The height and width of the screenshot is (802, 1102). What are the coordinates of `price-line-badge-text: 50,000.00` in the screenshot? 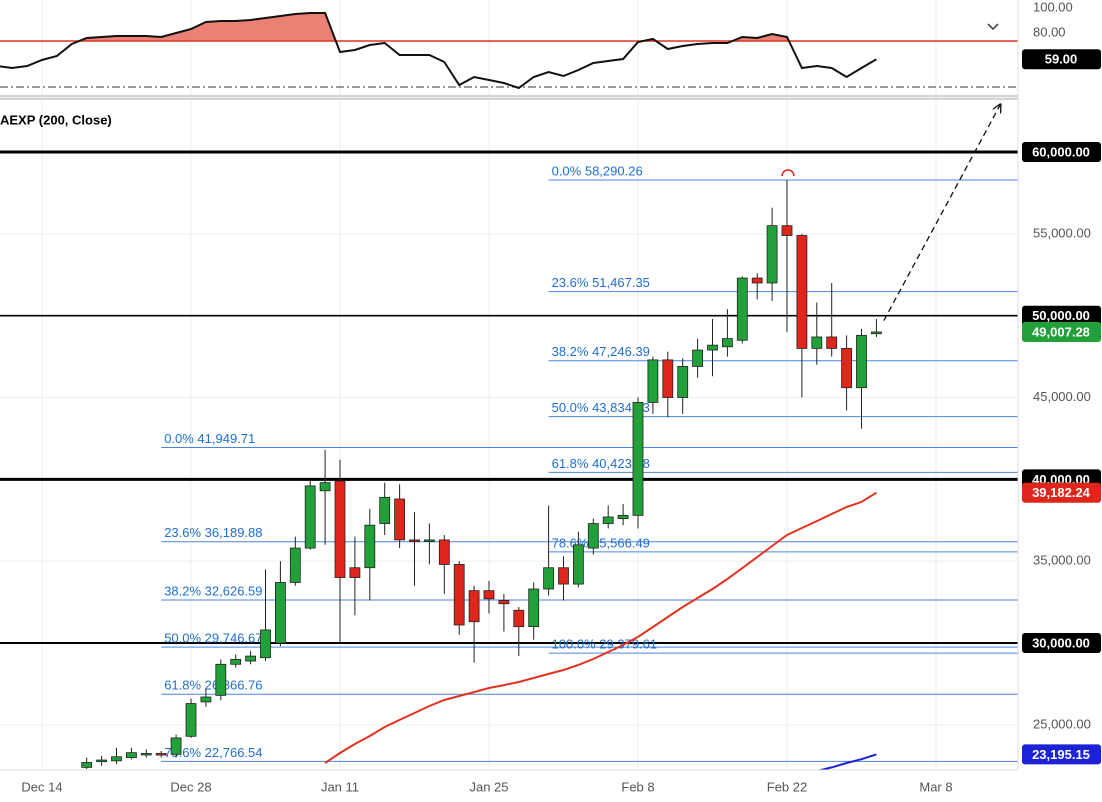 It's located at (1061, 315).